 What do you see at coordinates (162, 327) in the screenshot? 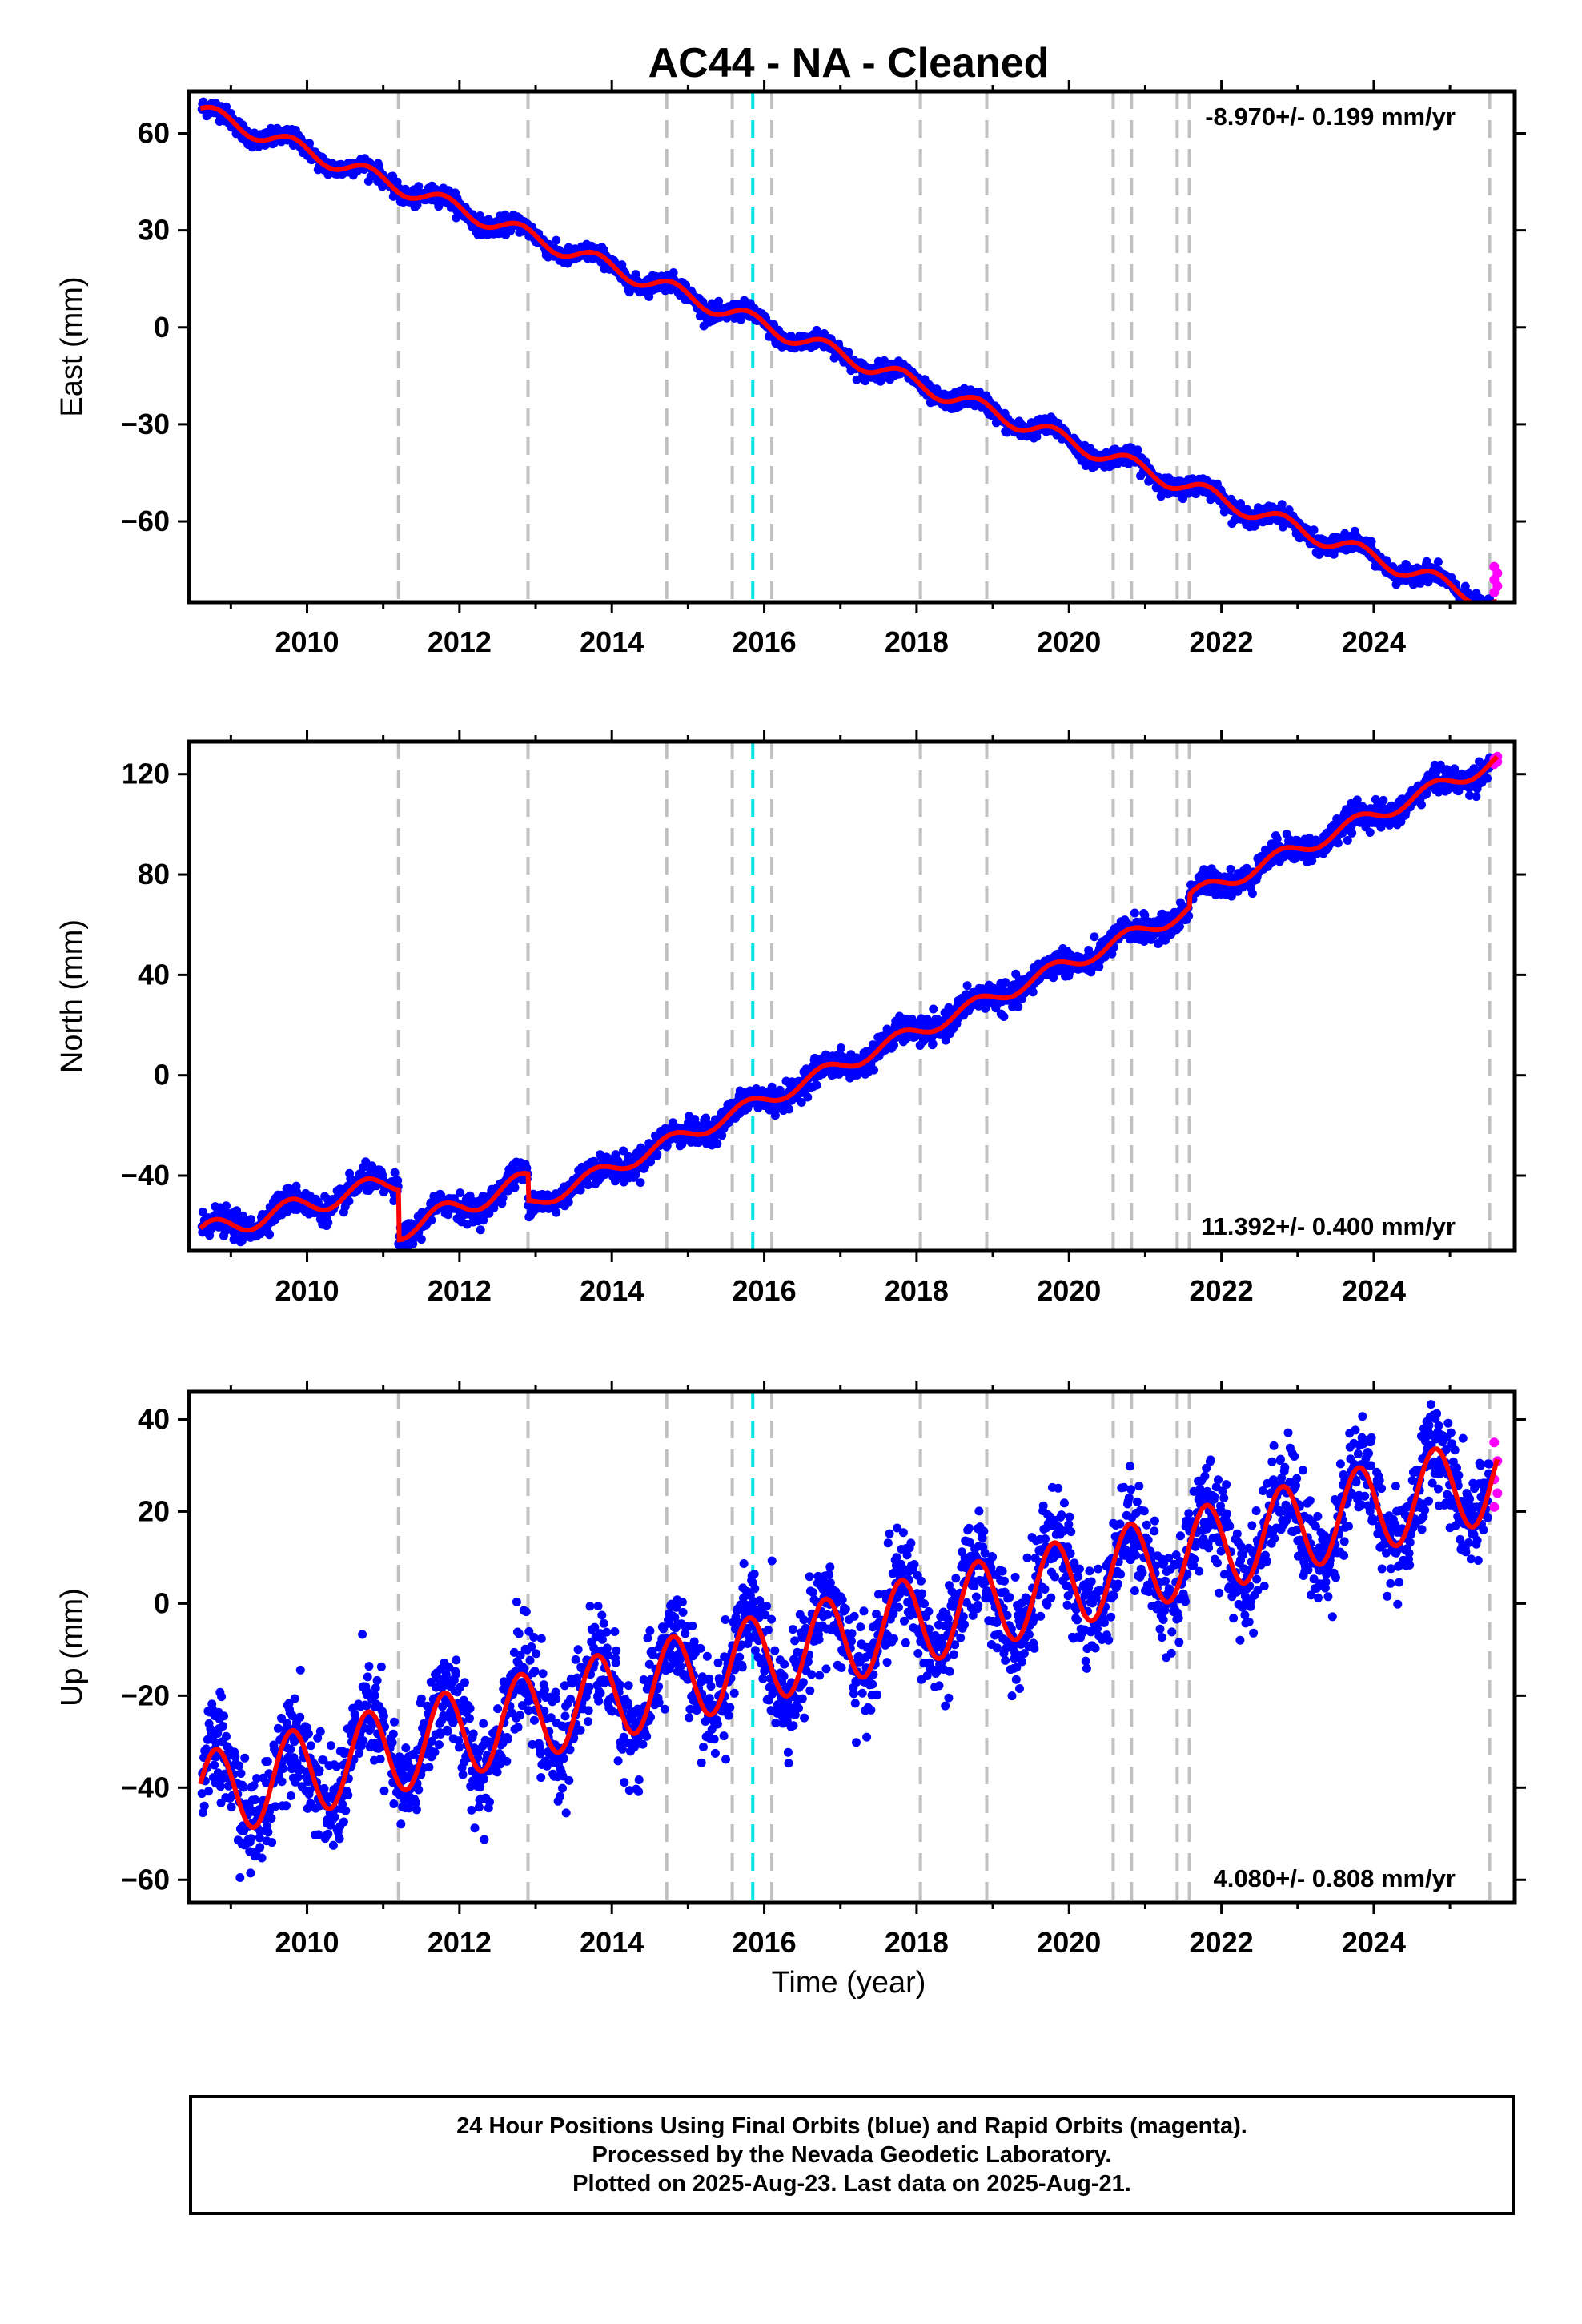
I see `y-tick-label: 0` at bounding box center [162, 327].